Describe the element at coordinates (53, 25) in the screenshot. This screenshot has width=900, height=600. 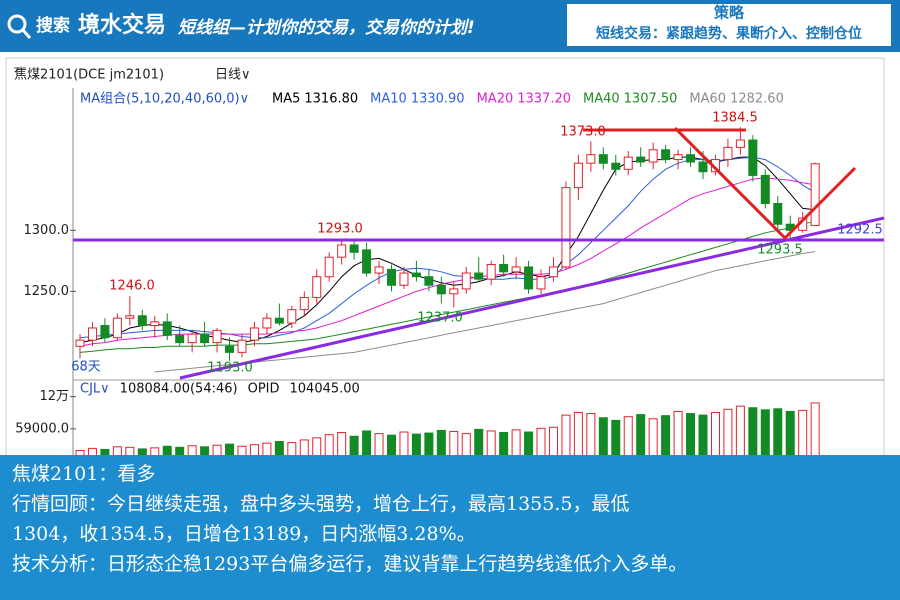
I see `search: 搜索` at that location.